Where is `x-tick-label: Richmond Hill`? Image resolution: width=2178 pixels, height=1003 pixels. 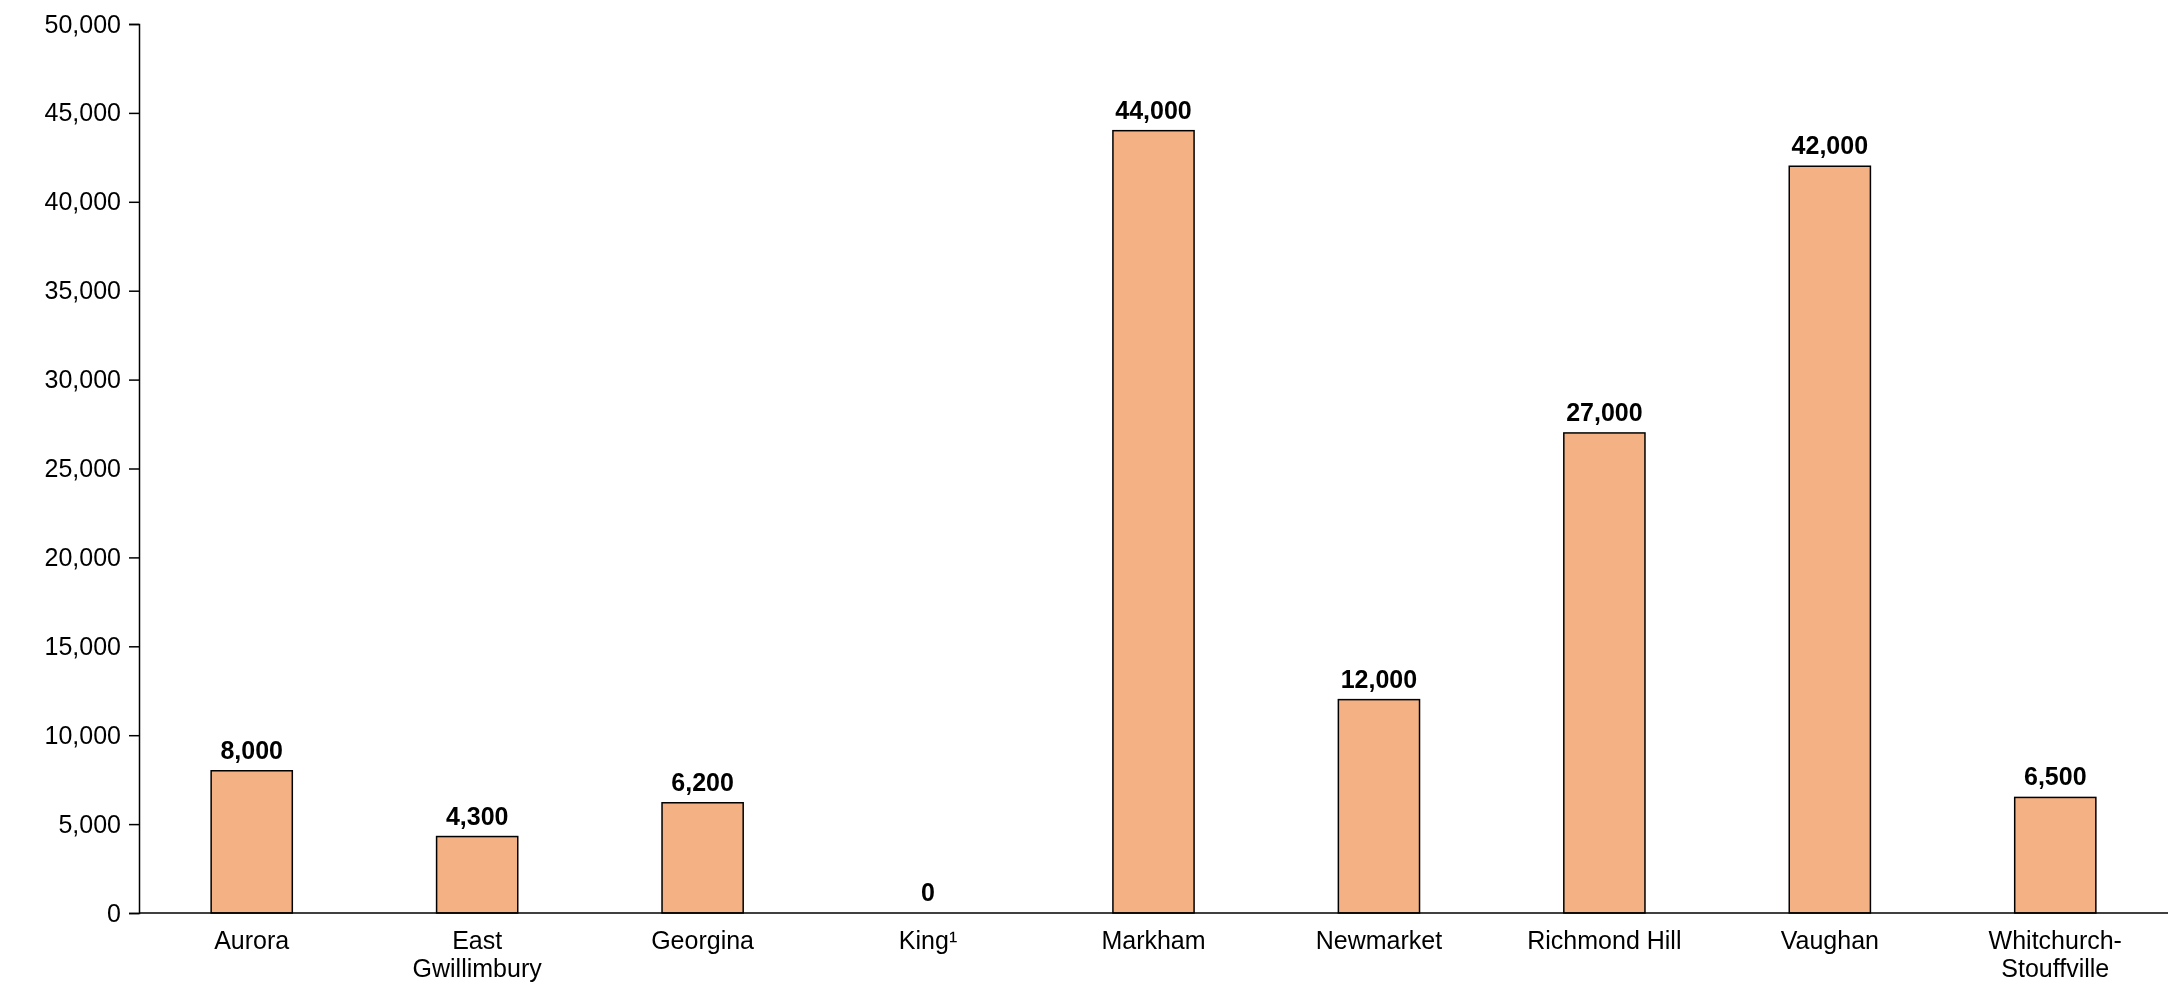 x-tick-label: Richmond Hill is located at coordinates (1604, 940).